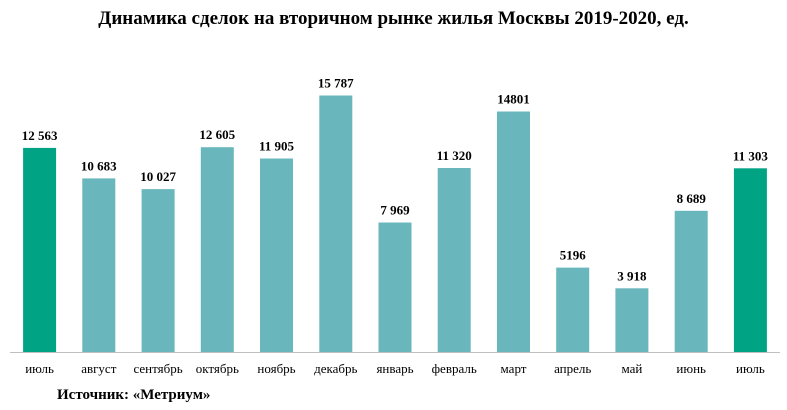 This screenshot has width=787, height=410. Describe the element at coordinates (573, 255) in the screenshot. I see `value-label-9: 5196` at that location.